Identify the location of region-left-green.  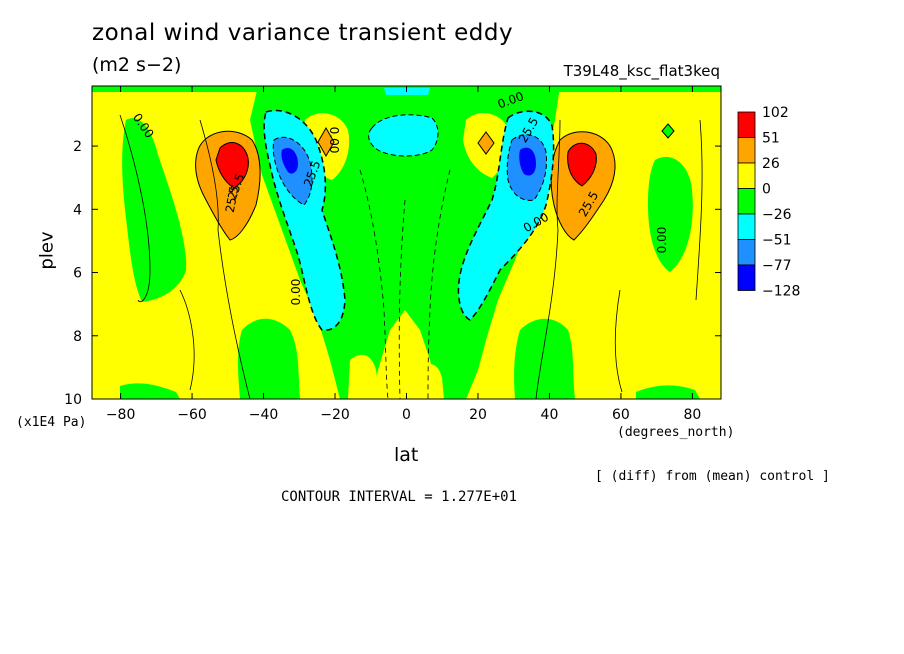
(154, 210).